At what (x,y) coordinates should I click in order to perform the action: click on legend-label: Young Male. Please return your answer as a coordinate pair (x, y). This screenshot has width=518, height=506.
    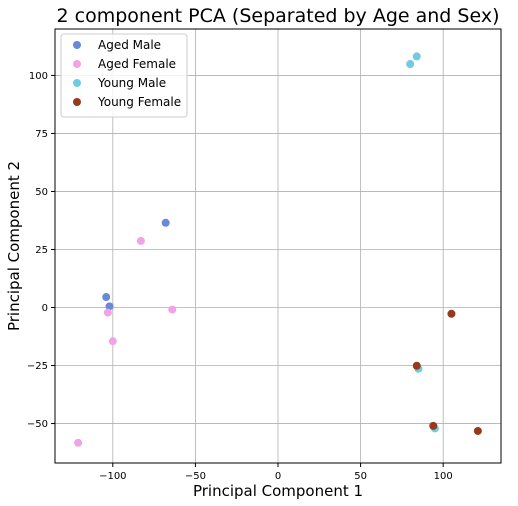
    Looking at the image, I should click on (131, 83).